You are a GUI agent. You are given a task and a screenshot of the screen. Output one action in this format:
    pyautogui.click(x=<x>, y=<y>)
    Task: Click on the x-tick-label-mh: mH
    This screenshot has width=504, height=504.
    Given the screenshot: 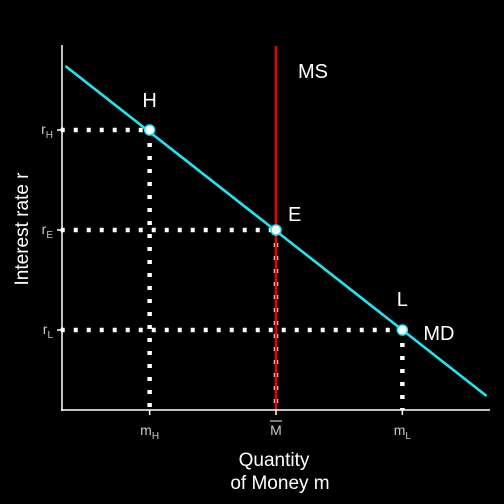 What is the action you would take?
    pyautogui.click(x=149, y=432)
    